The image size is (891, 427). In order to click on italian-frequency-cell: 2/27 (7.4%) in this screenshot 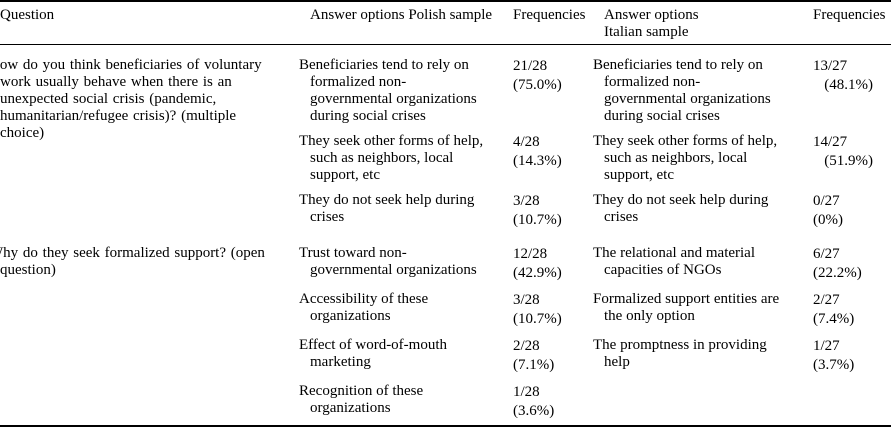, I will do `click(834, 309)`.